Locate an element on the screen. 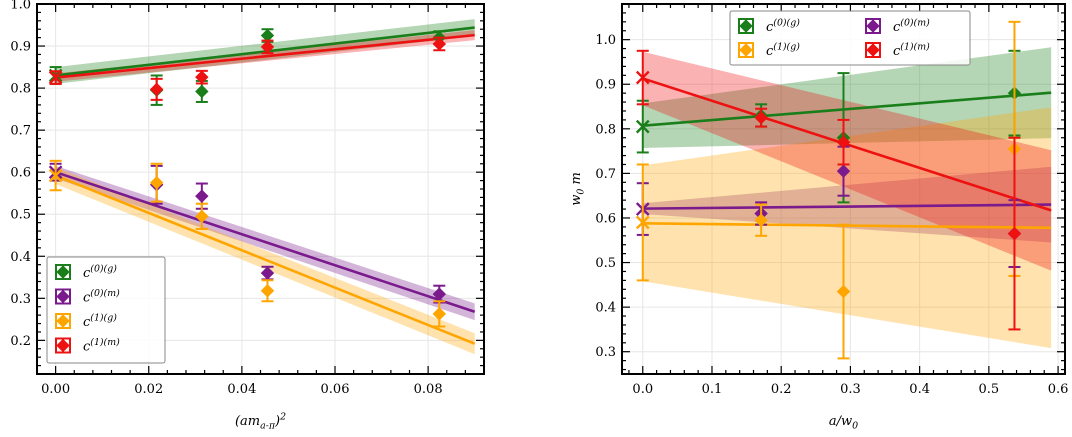 The height and width of the screenshot is (437, 1072). x-axis-label: (ama-π)2 is located at coordinates (260, 422).